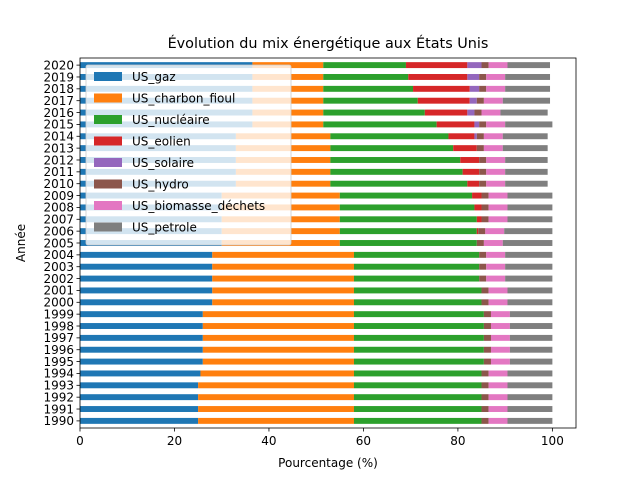  Describe the element at coordinates (475, 136) in the screenshot. I see `bar-US_solaire-2014` at that location.